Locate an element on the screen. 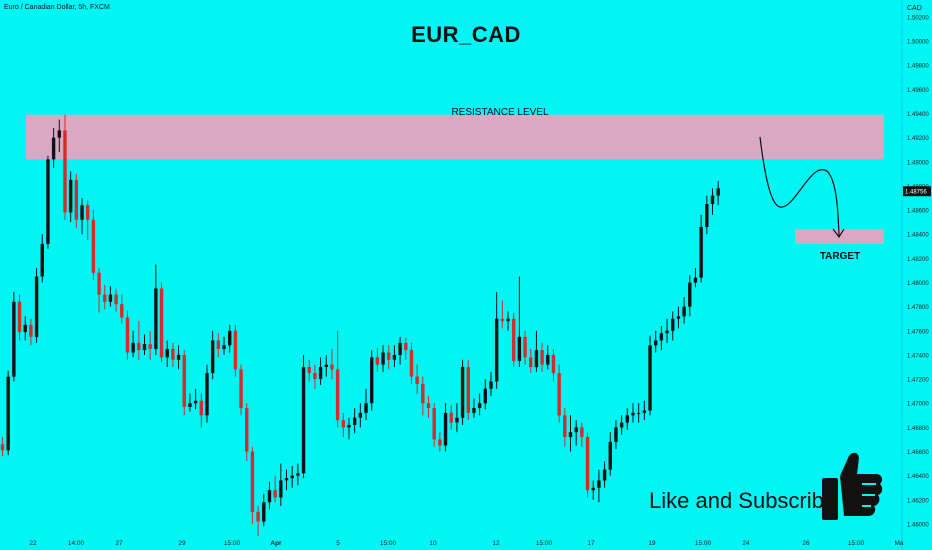  y-tick-label: 1.47200 is located at coordinates (918, 381).